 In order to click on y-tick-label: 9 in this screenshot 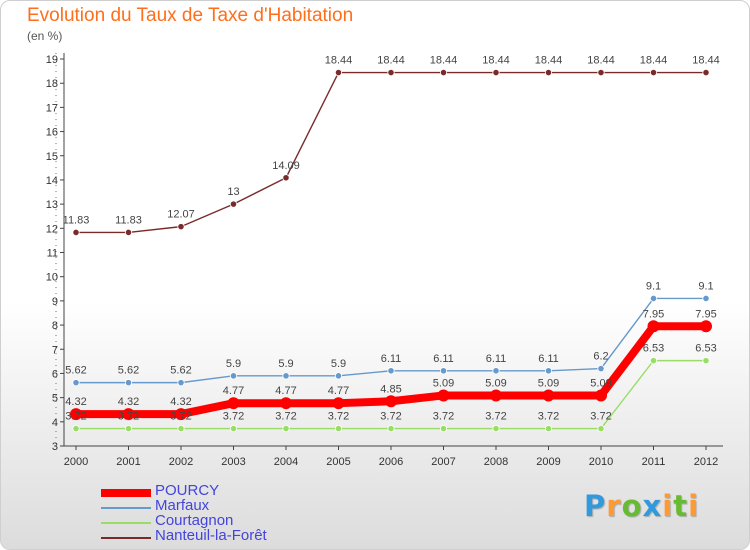, I will do `click(55, 302)`.